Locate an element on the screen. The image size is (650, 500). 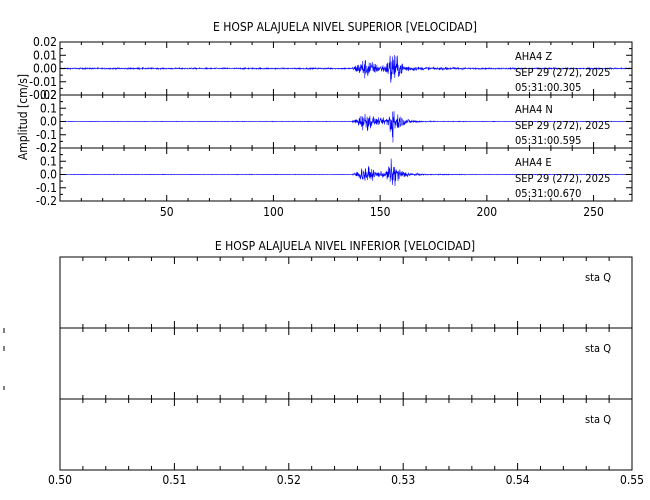
station-label: AHA4 N is located at coordinates (534, 109).